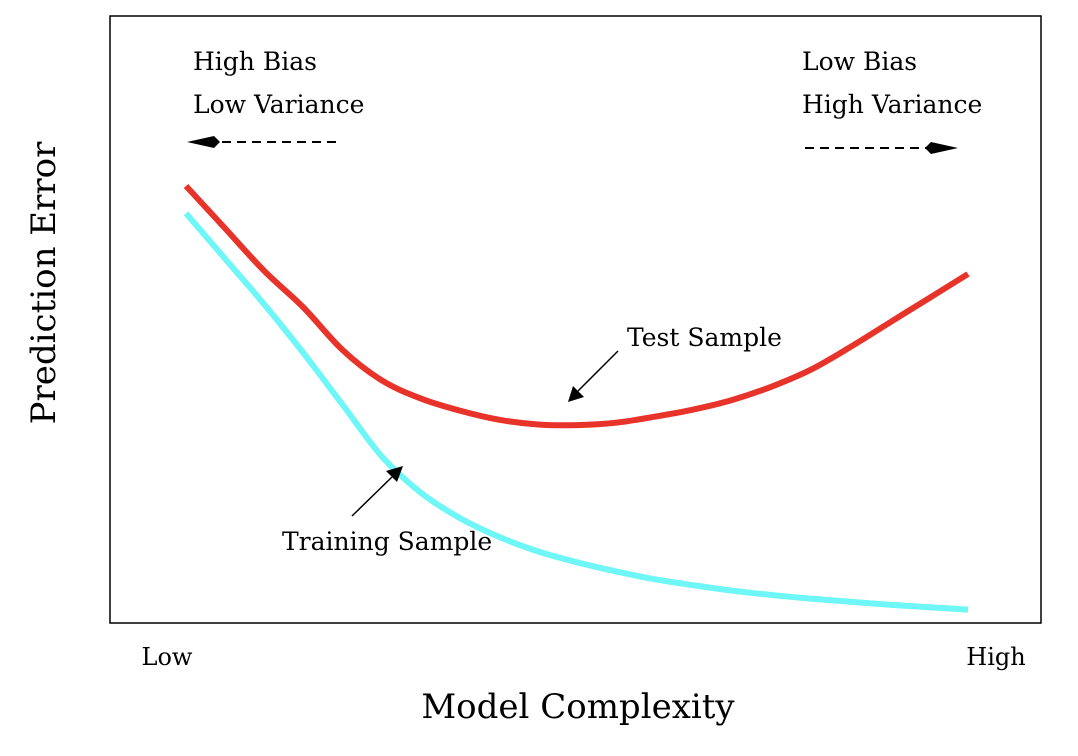 This screenshot has height=756, width=1078. I want to click on y-axis-label: Prediction Error, so click(44, 282).